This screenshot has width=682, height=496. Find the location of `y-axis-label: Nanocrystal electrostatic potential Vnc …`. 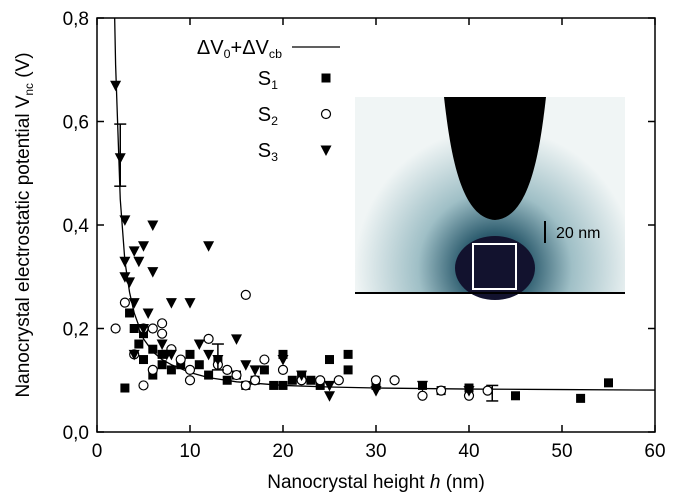

y-axis-label: Nanocrystal electrostatic potential Vnc … is located at coordinates (24, 224).